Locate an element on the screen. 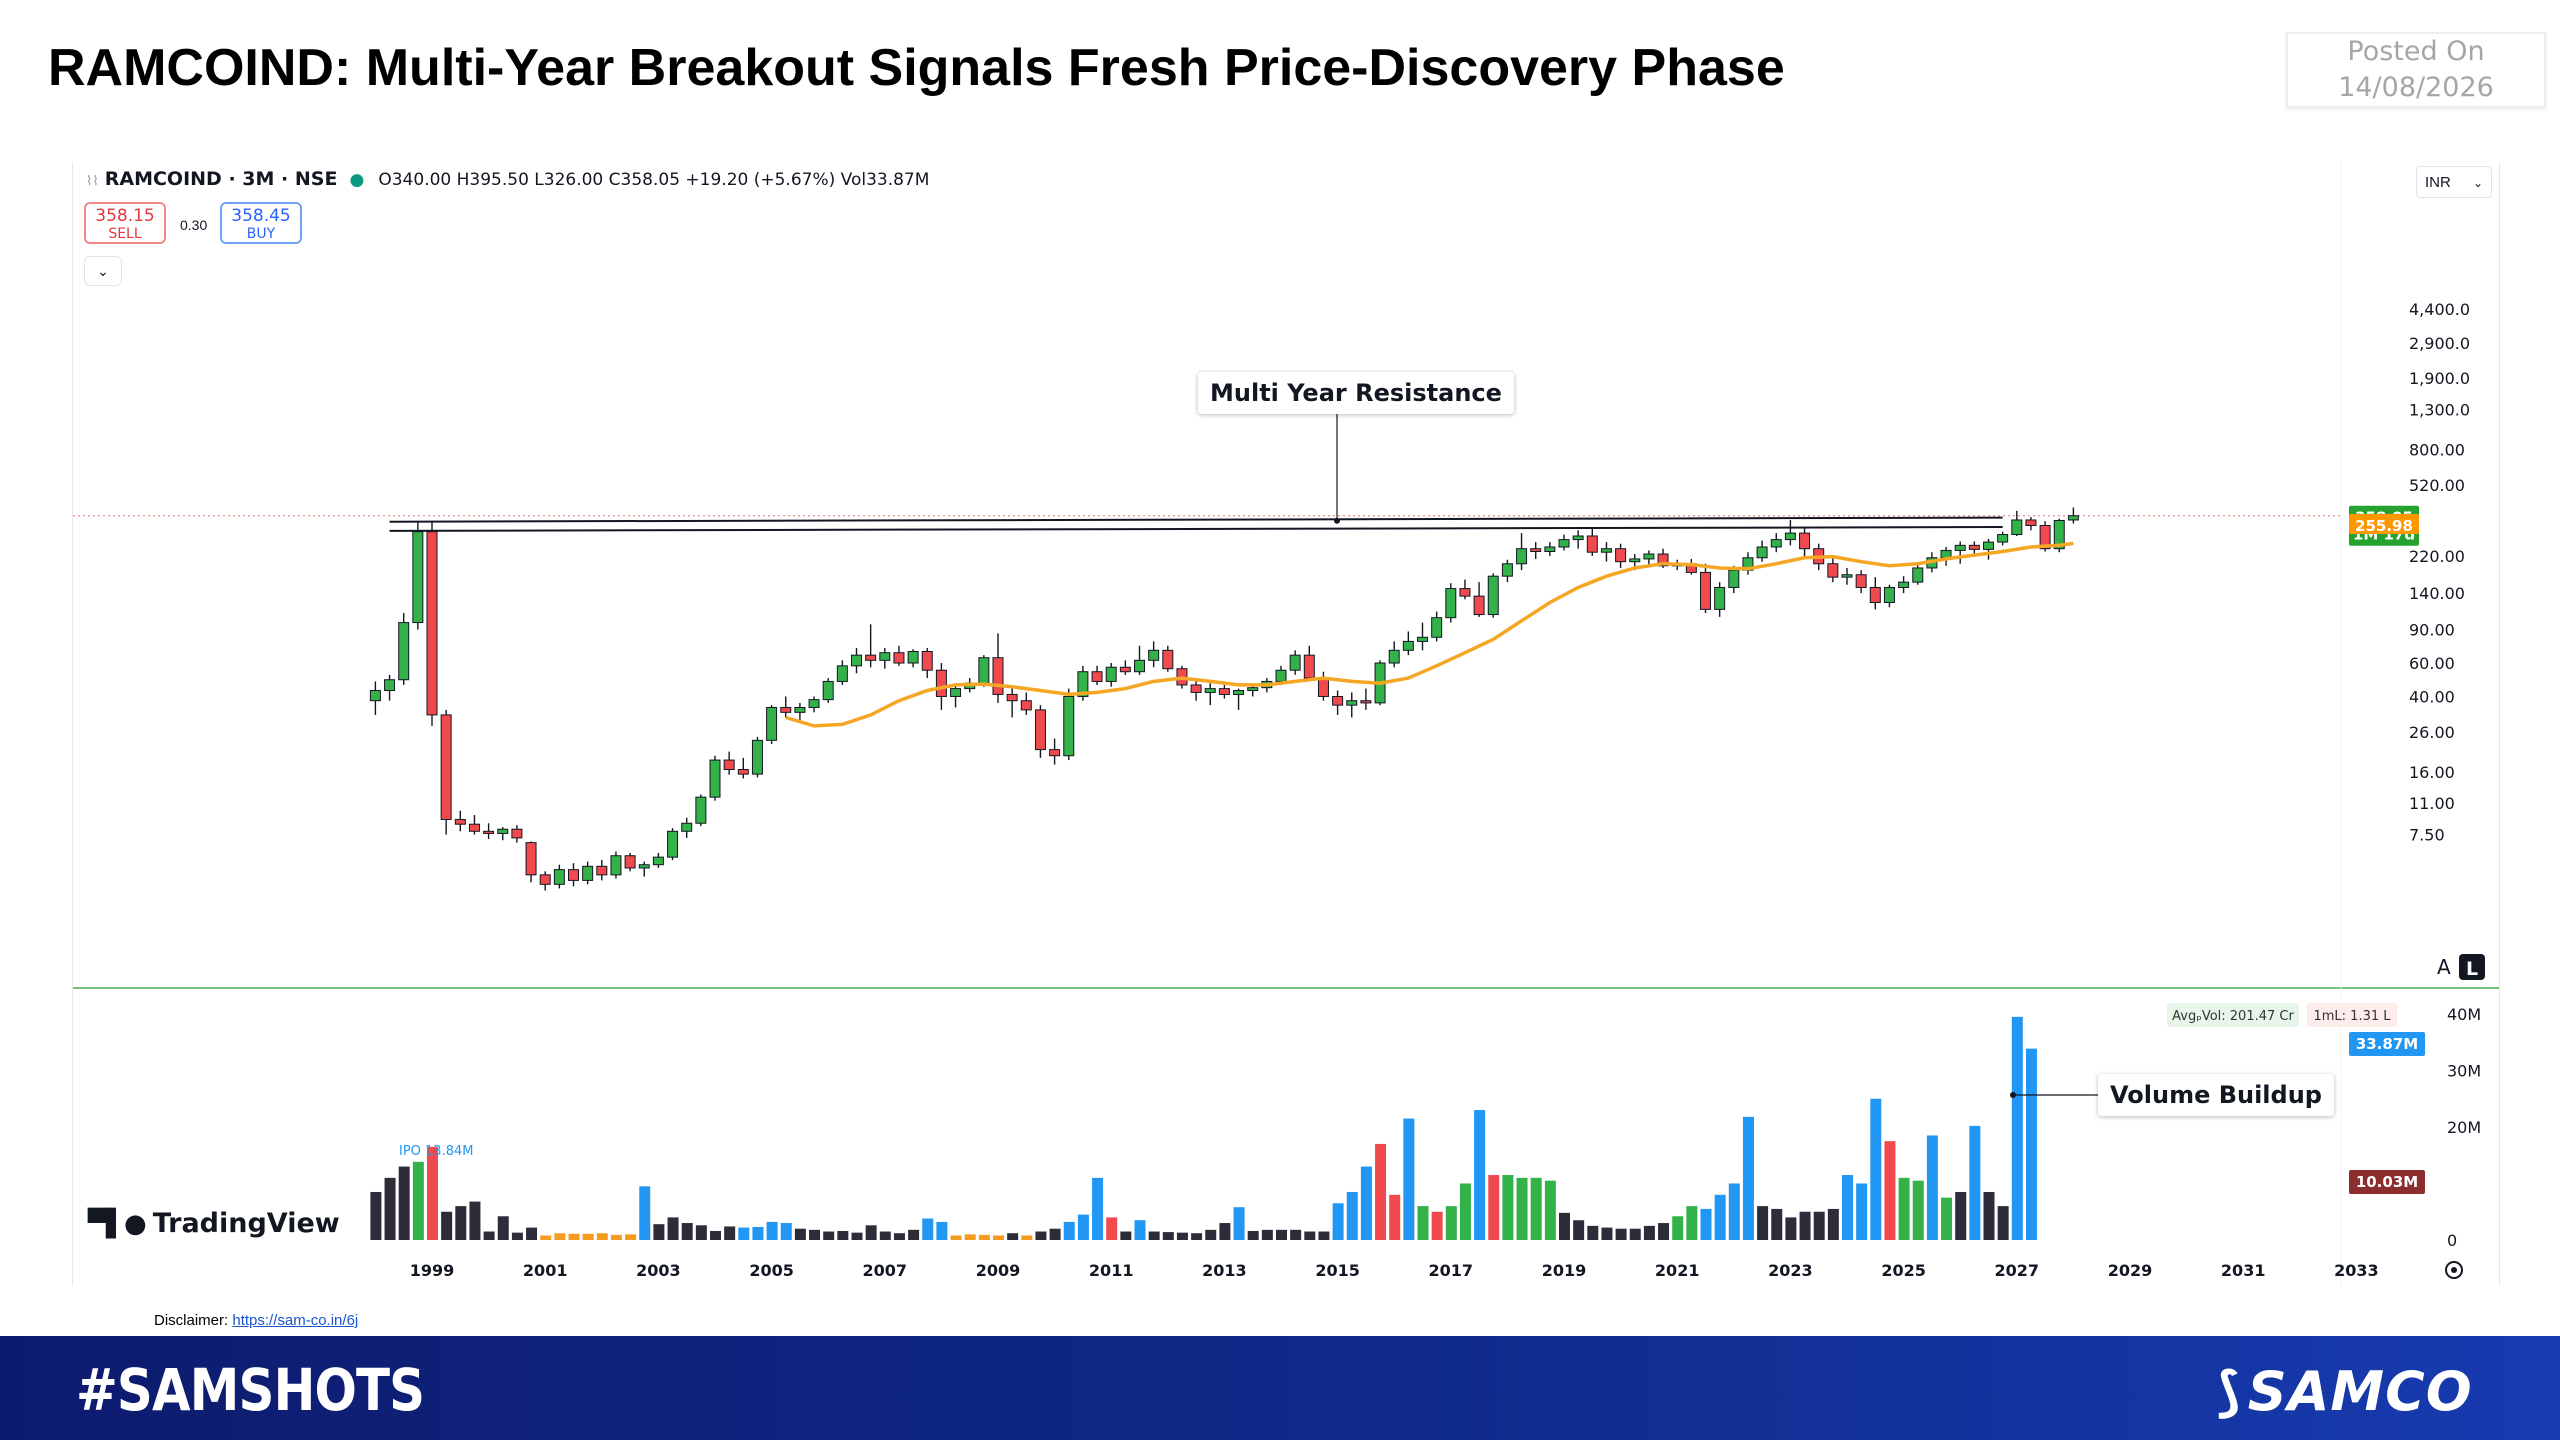 The width and height of the screenshot is (2560, 1440). collapse-legend-button: ⌄ is located at coordinates (103, 271).